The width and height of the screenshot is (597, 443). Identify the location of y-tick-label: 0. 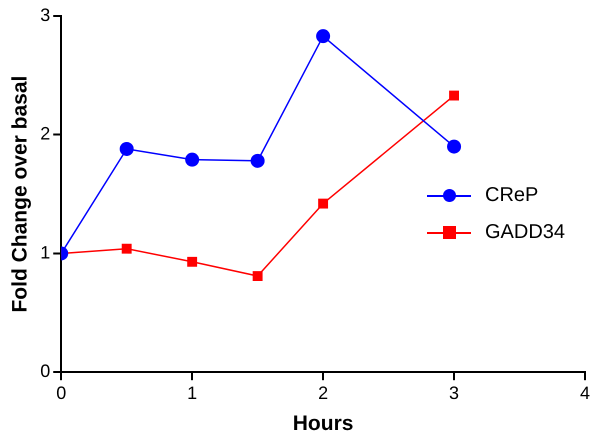
(45, 371).